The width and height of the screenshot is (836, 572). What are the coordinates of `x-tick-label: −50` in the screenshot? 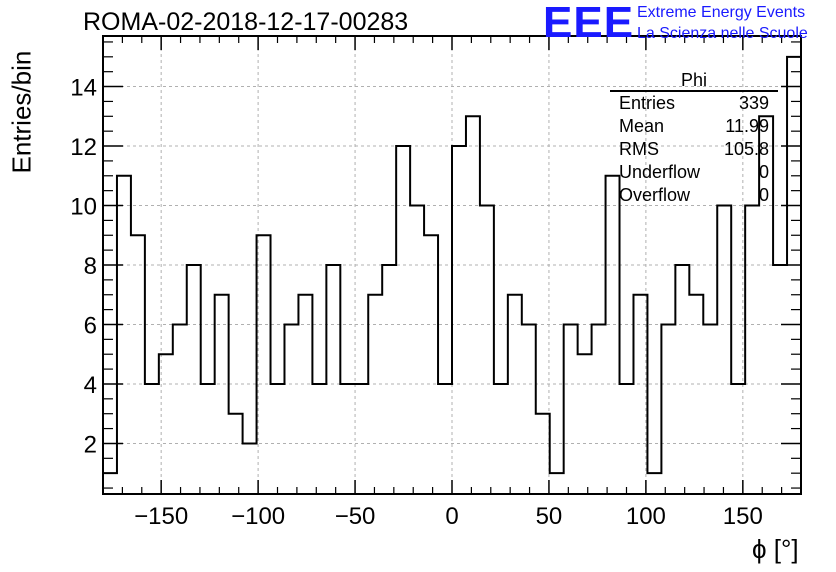 It's located at (355, 516).